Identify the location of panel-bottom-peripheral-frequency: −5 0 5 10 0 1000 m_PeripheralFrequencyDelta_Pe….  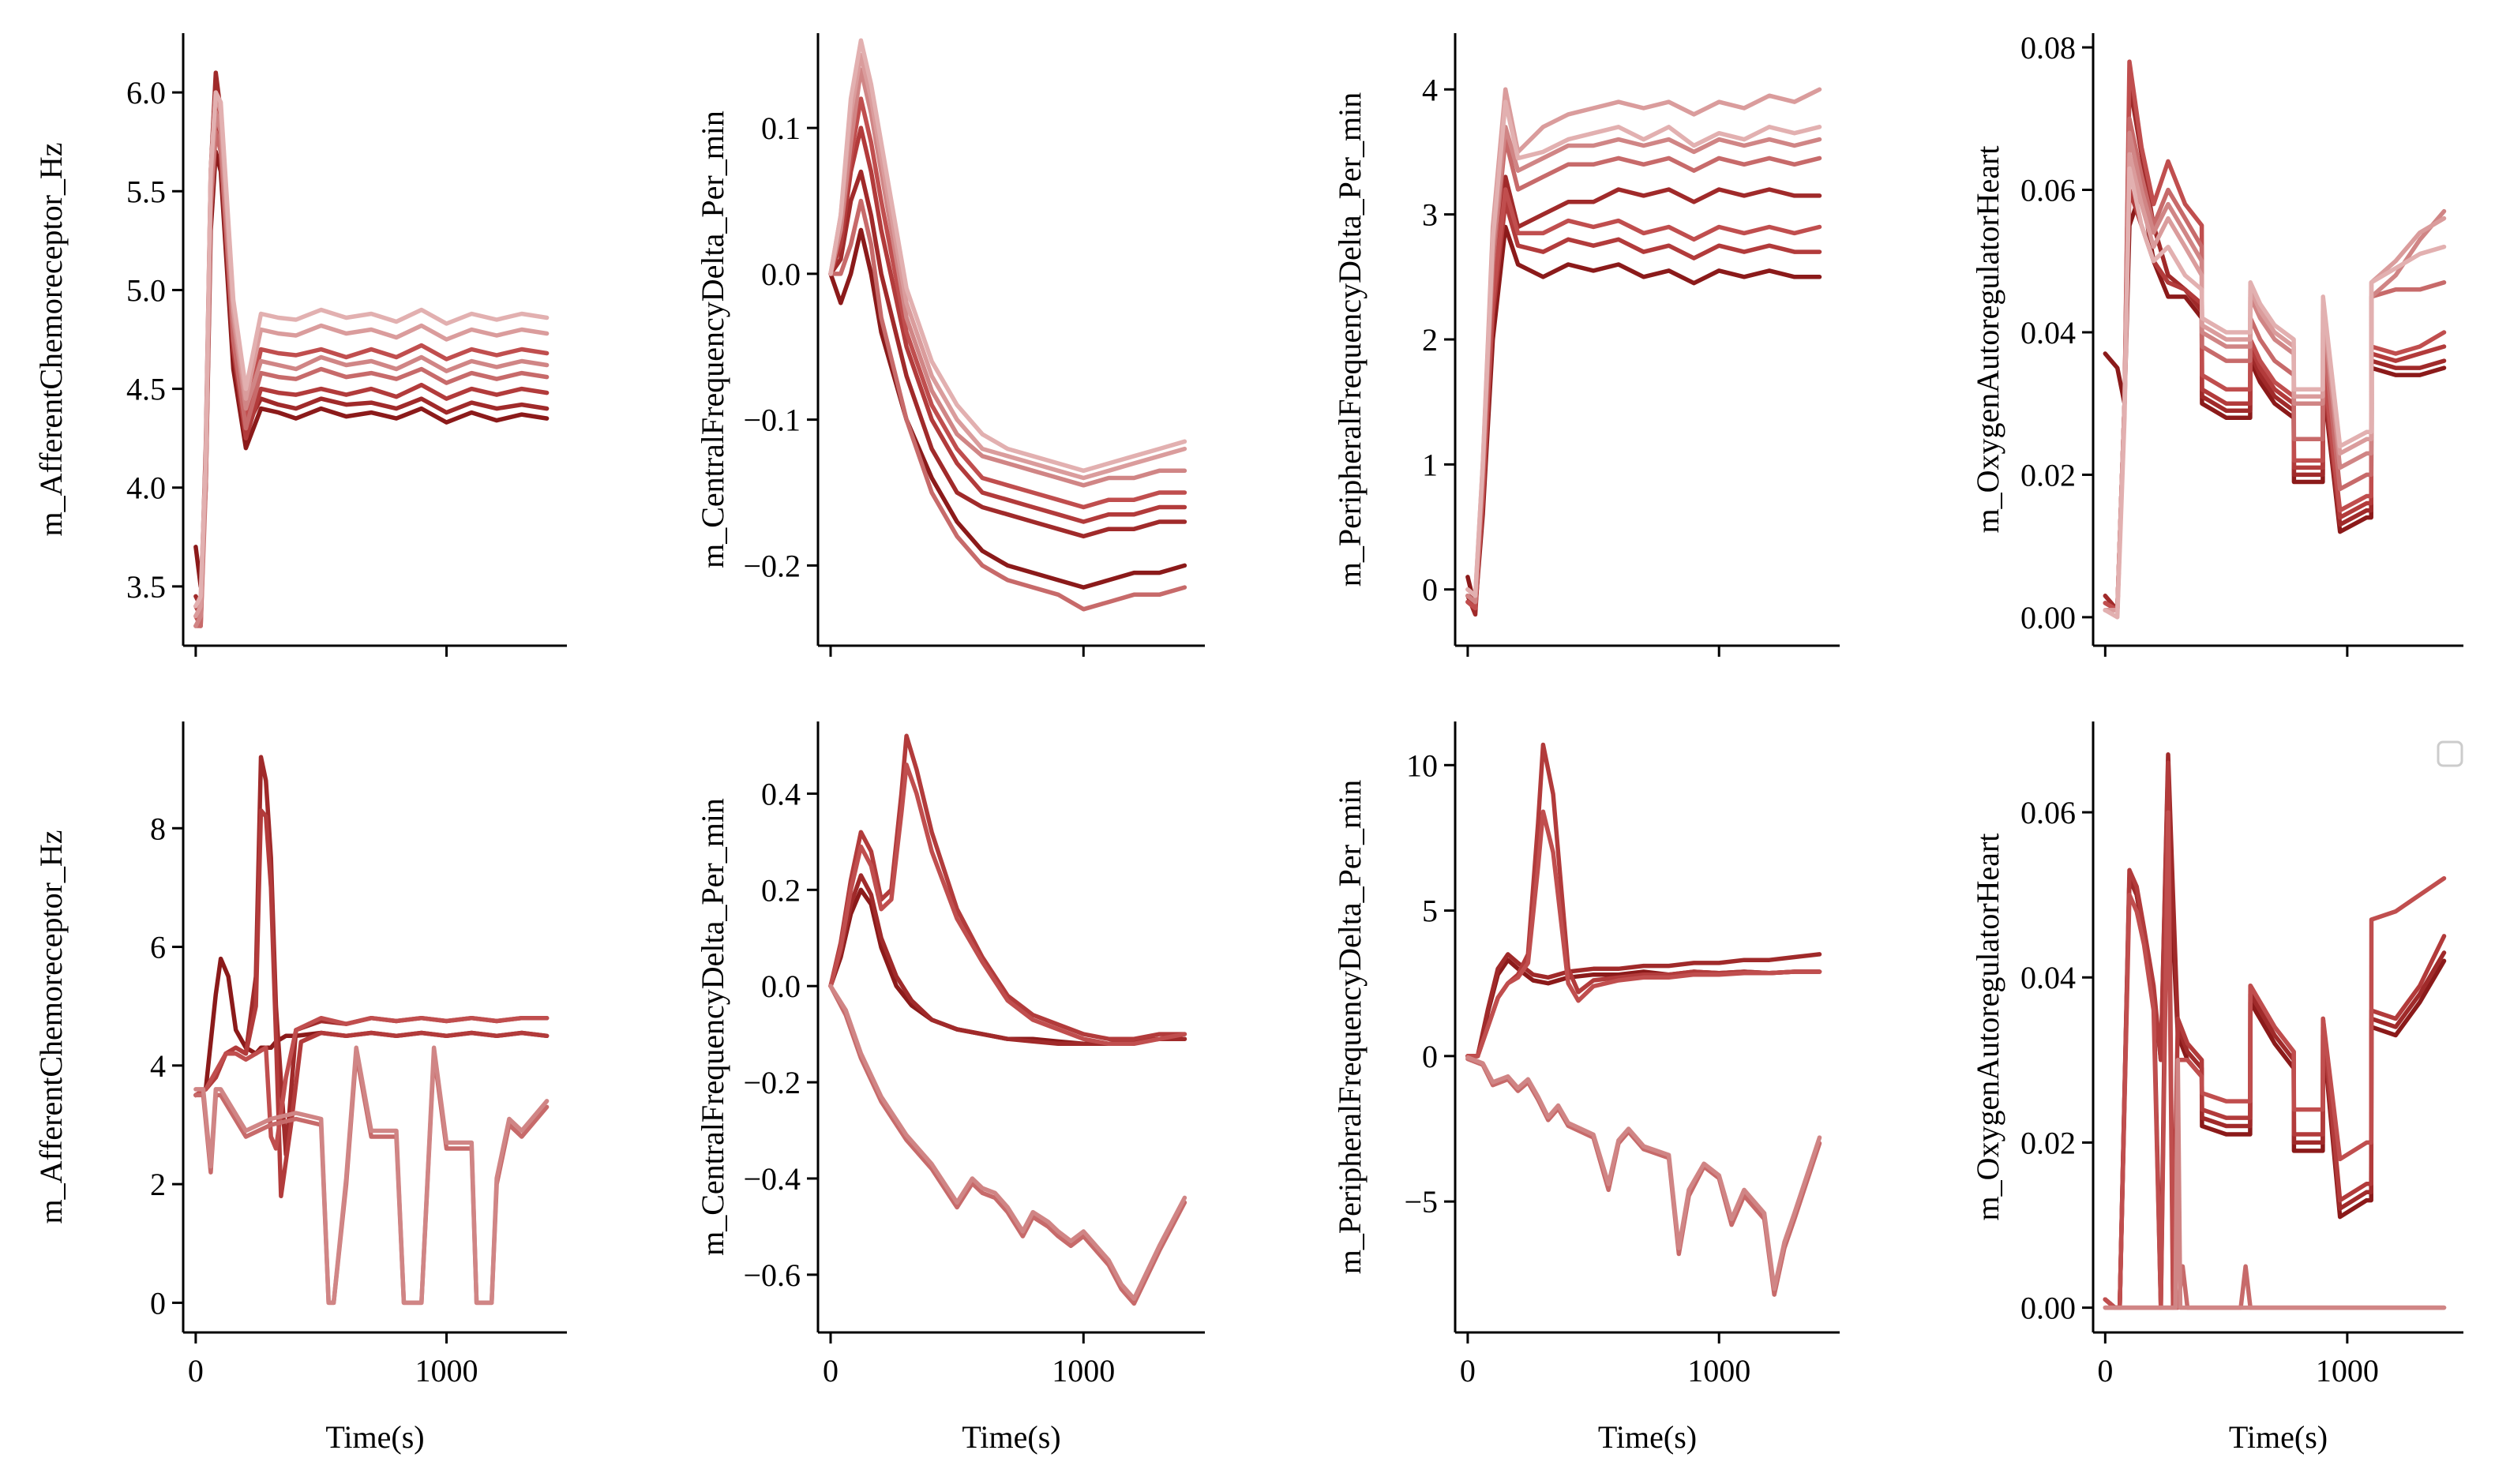
(1586, 1088).